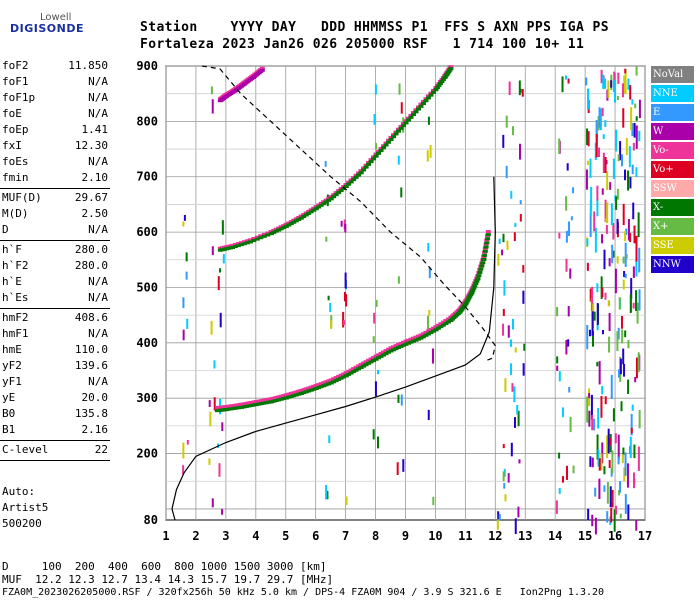 Image resolution: width=700 pixels, height=600 pixels. I want to click on legend-item-nne: NNE, so click(672, 93).